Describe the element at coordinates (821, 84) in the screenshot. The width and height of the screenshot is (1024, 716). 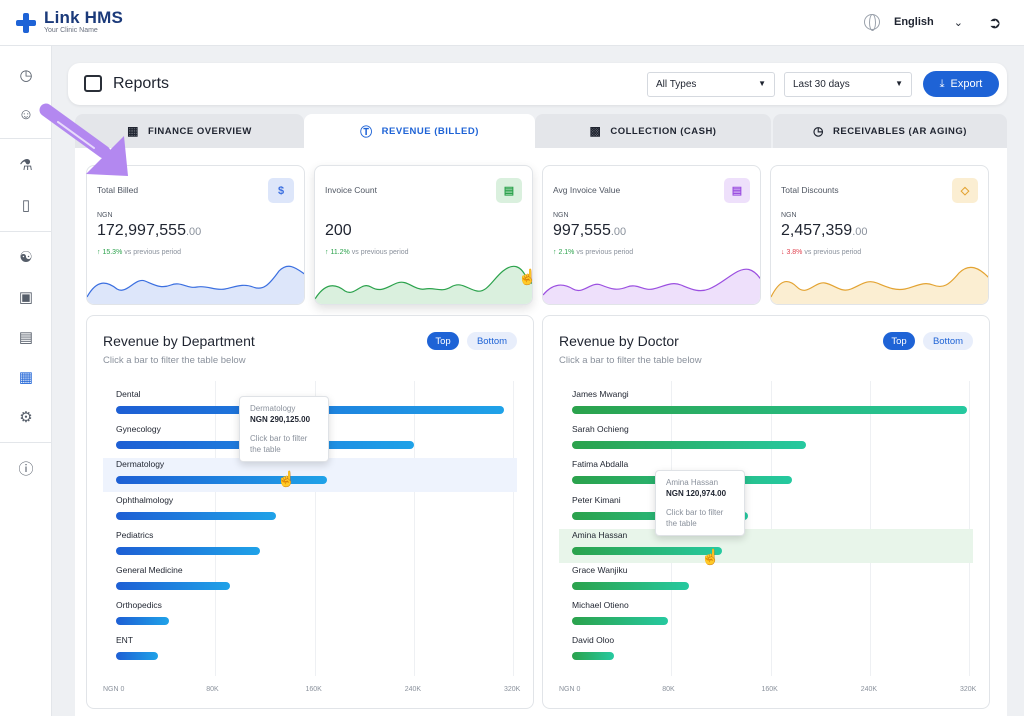
I see `date-range-value: Last 30 days` at that location.